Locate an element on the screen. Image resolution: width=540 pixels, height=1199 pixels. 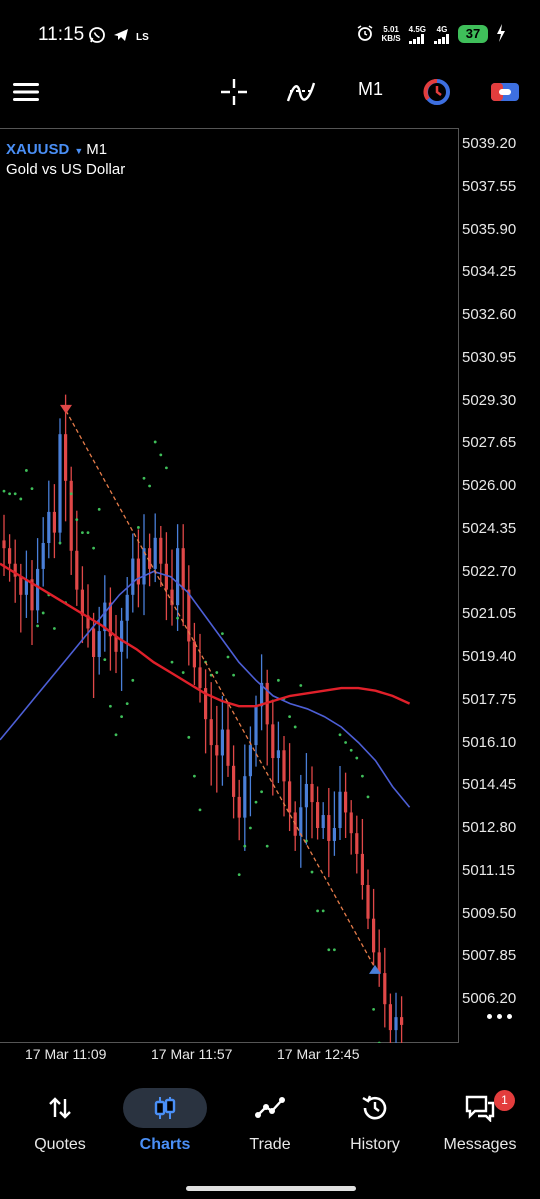
price-tick-label: 5030.95 is located at coordinates (489, 357).